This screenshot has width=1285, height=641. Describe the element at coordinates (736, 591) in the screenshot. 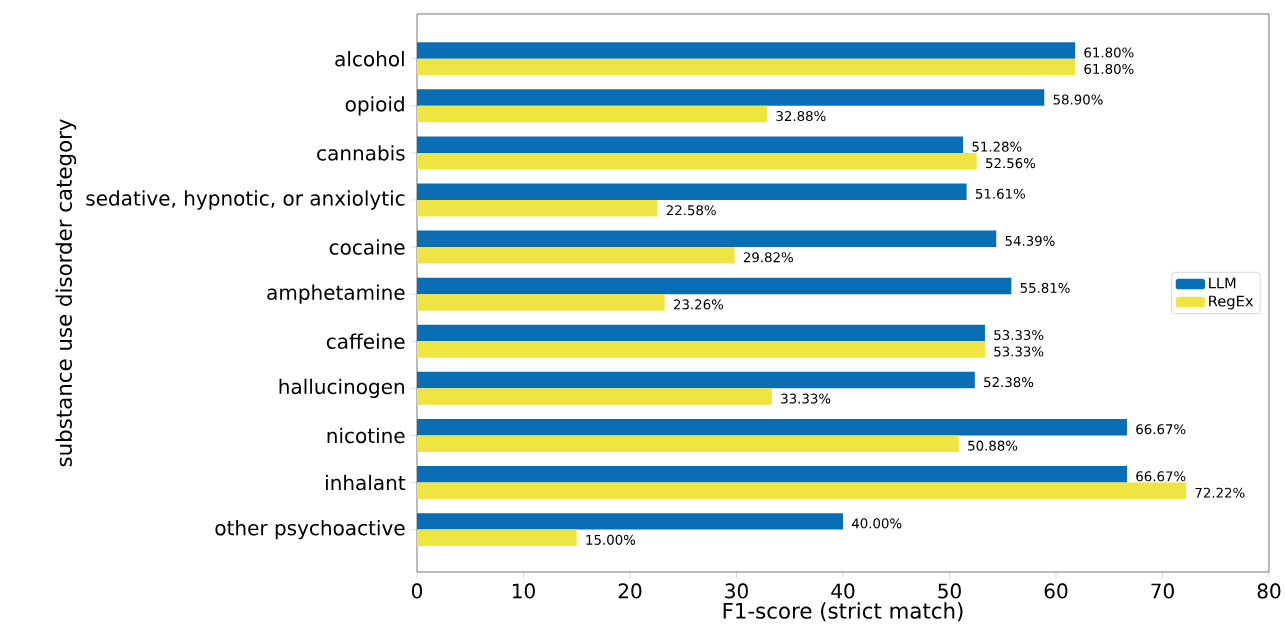

I see `x-tick-label: 30` at that location.